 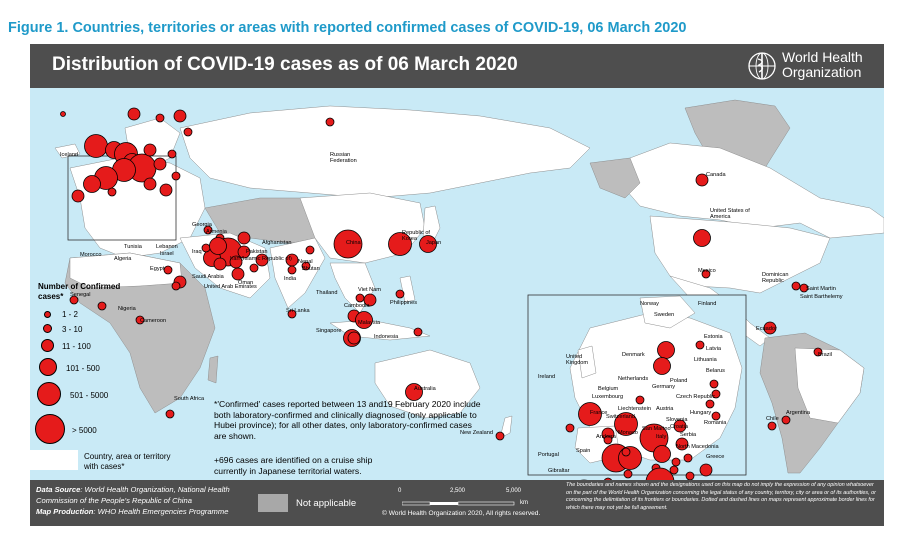 I want to click on label-saint-barth: Saint Barthelemy, so click(x=821, y=297).